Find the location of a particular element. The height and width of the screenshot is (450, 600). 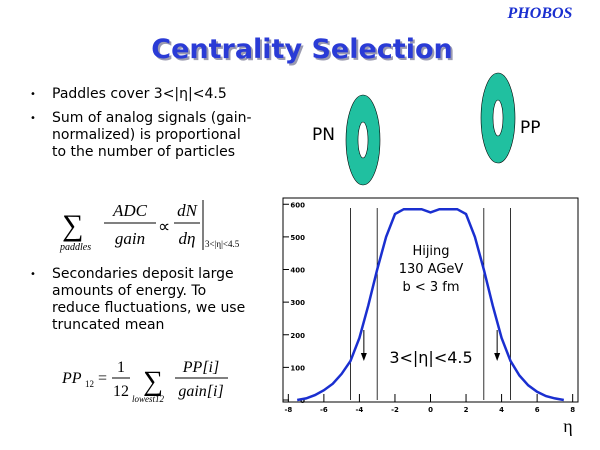

den: gain[i] is located at coordinates (200, 391).